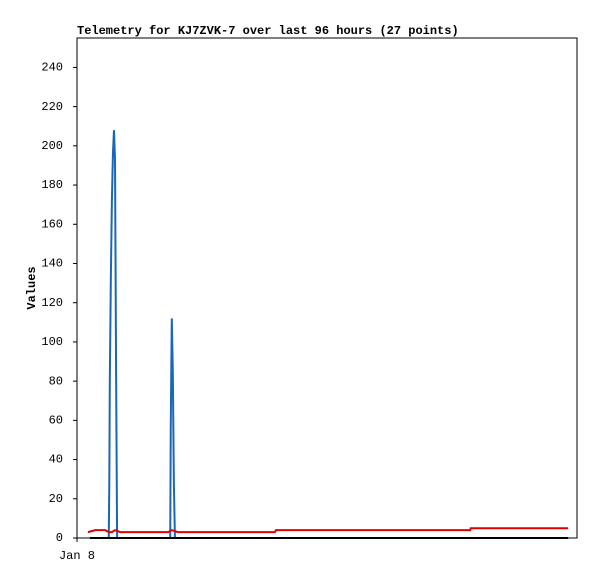 The width and height of the screenshot is (597, 584). Describe the element at coordinates (52, 146) in the screenshot. I see `y-tick-label: 200` at that location.